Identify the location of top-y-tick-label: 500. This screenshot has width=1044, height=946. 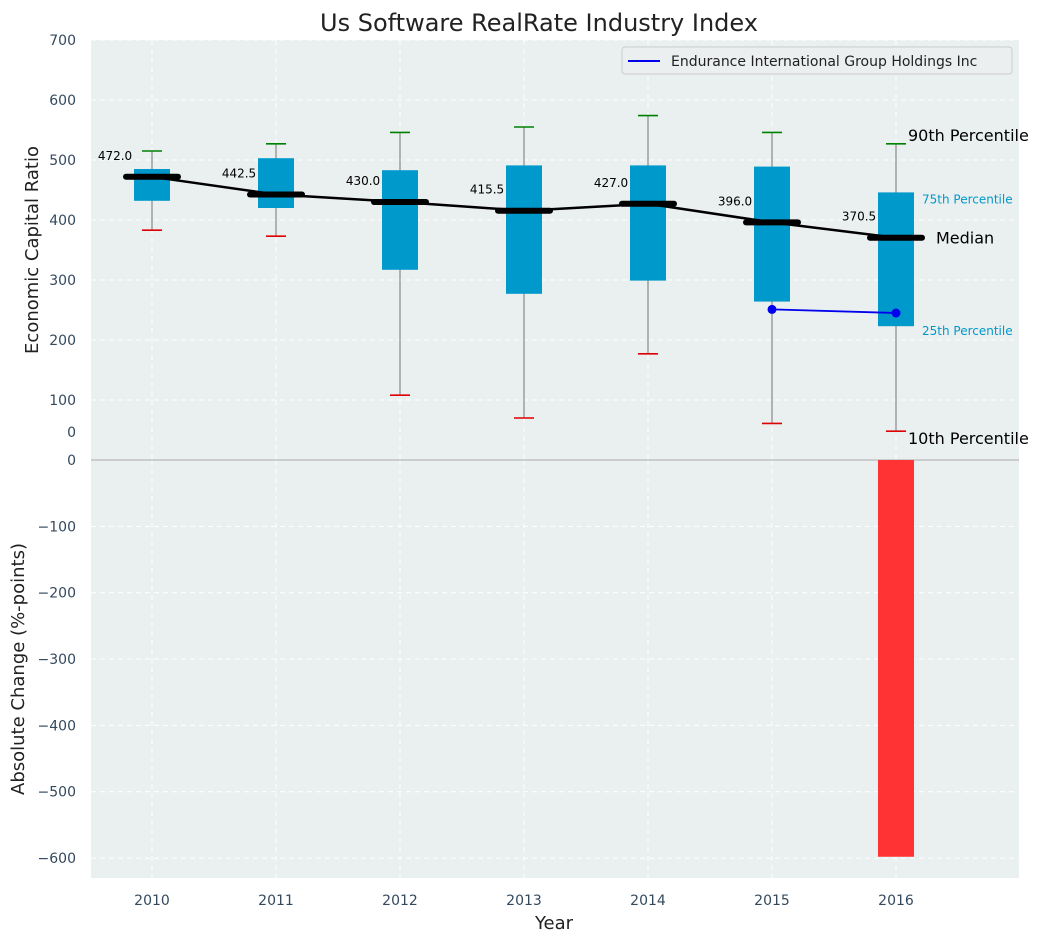
(62, 161).